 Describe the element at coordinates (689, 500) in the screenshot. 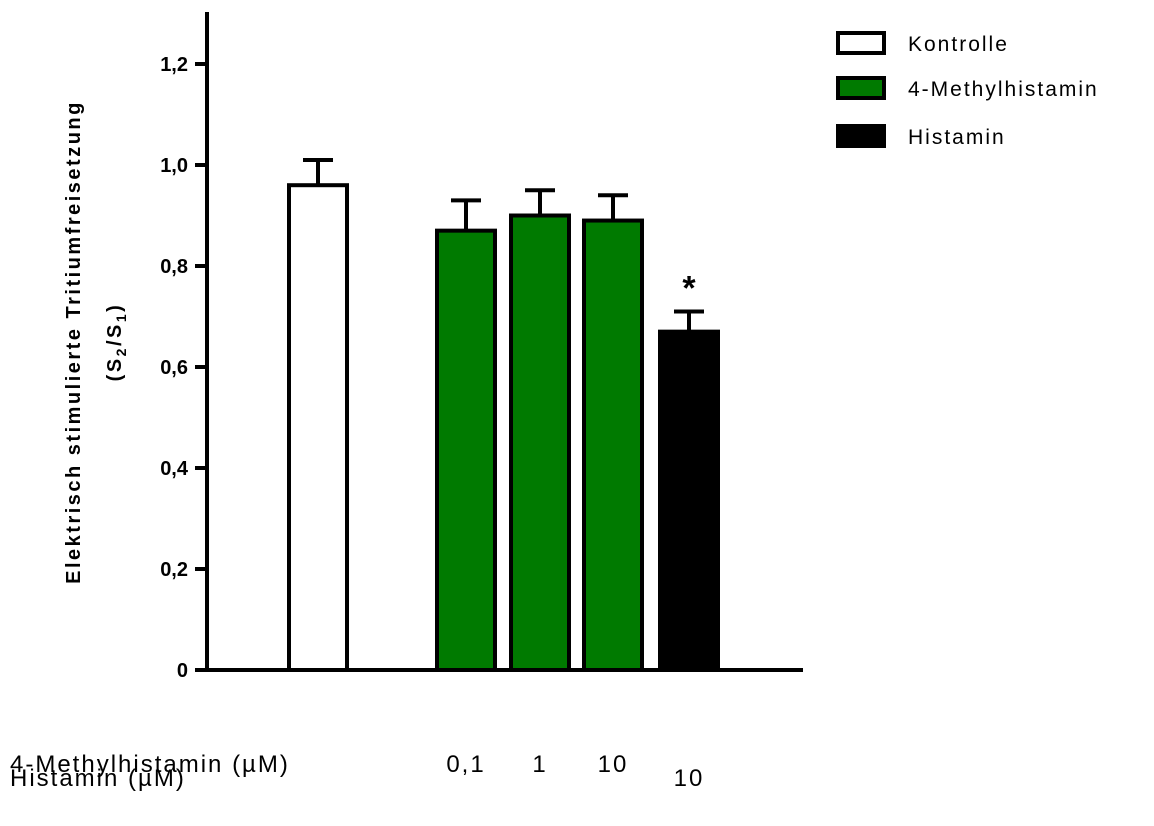

I see `bar-histamin` at that location.